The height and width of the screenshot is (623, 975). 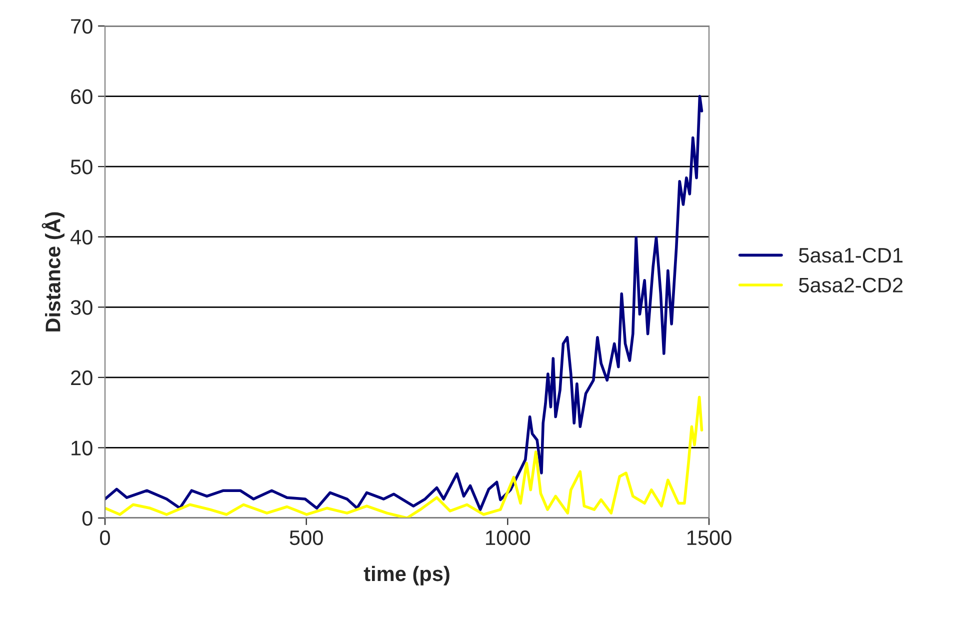 What do you see at coordinates (407, 576) in the screenshot?
I see `x-axis-title: time (ps)` at bounding box center [407, 576].